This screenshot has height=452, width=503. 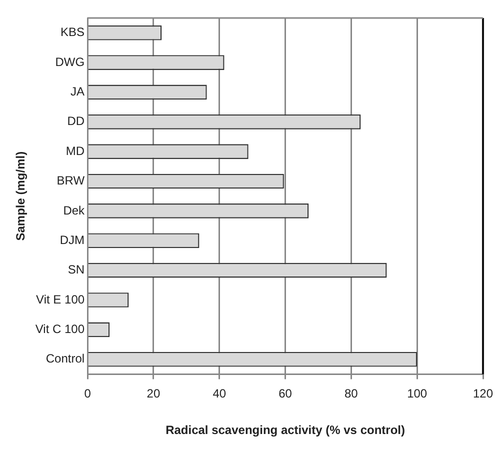 I want to click on x-tick-label: 0, so click(x=88, y=393).